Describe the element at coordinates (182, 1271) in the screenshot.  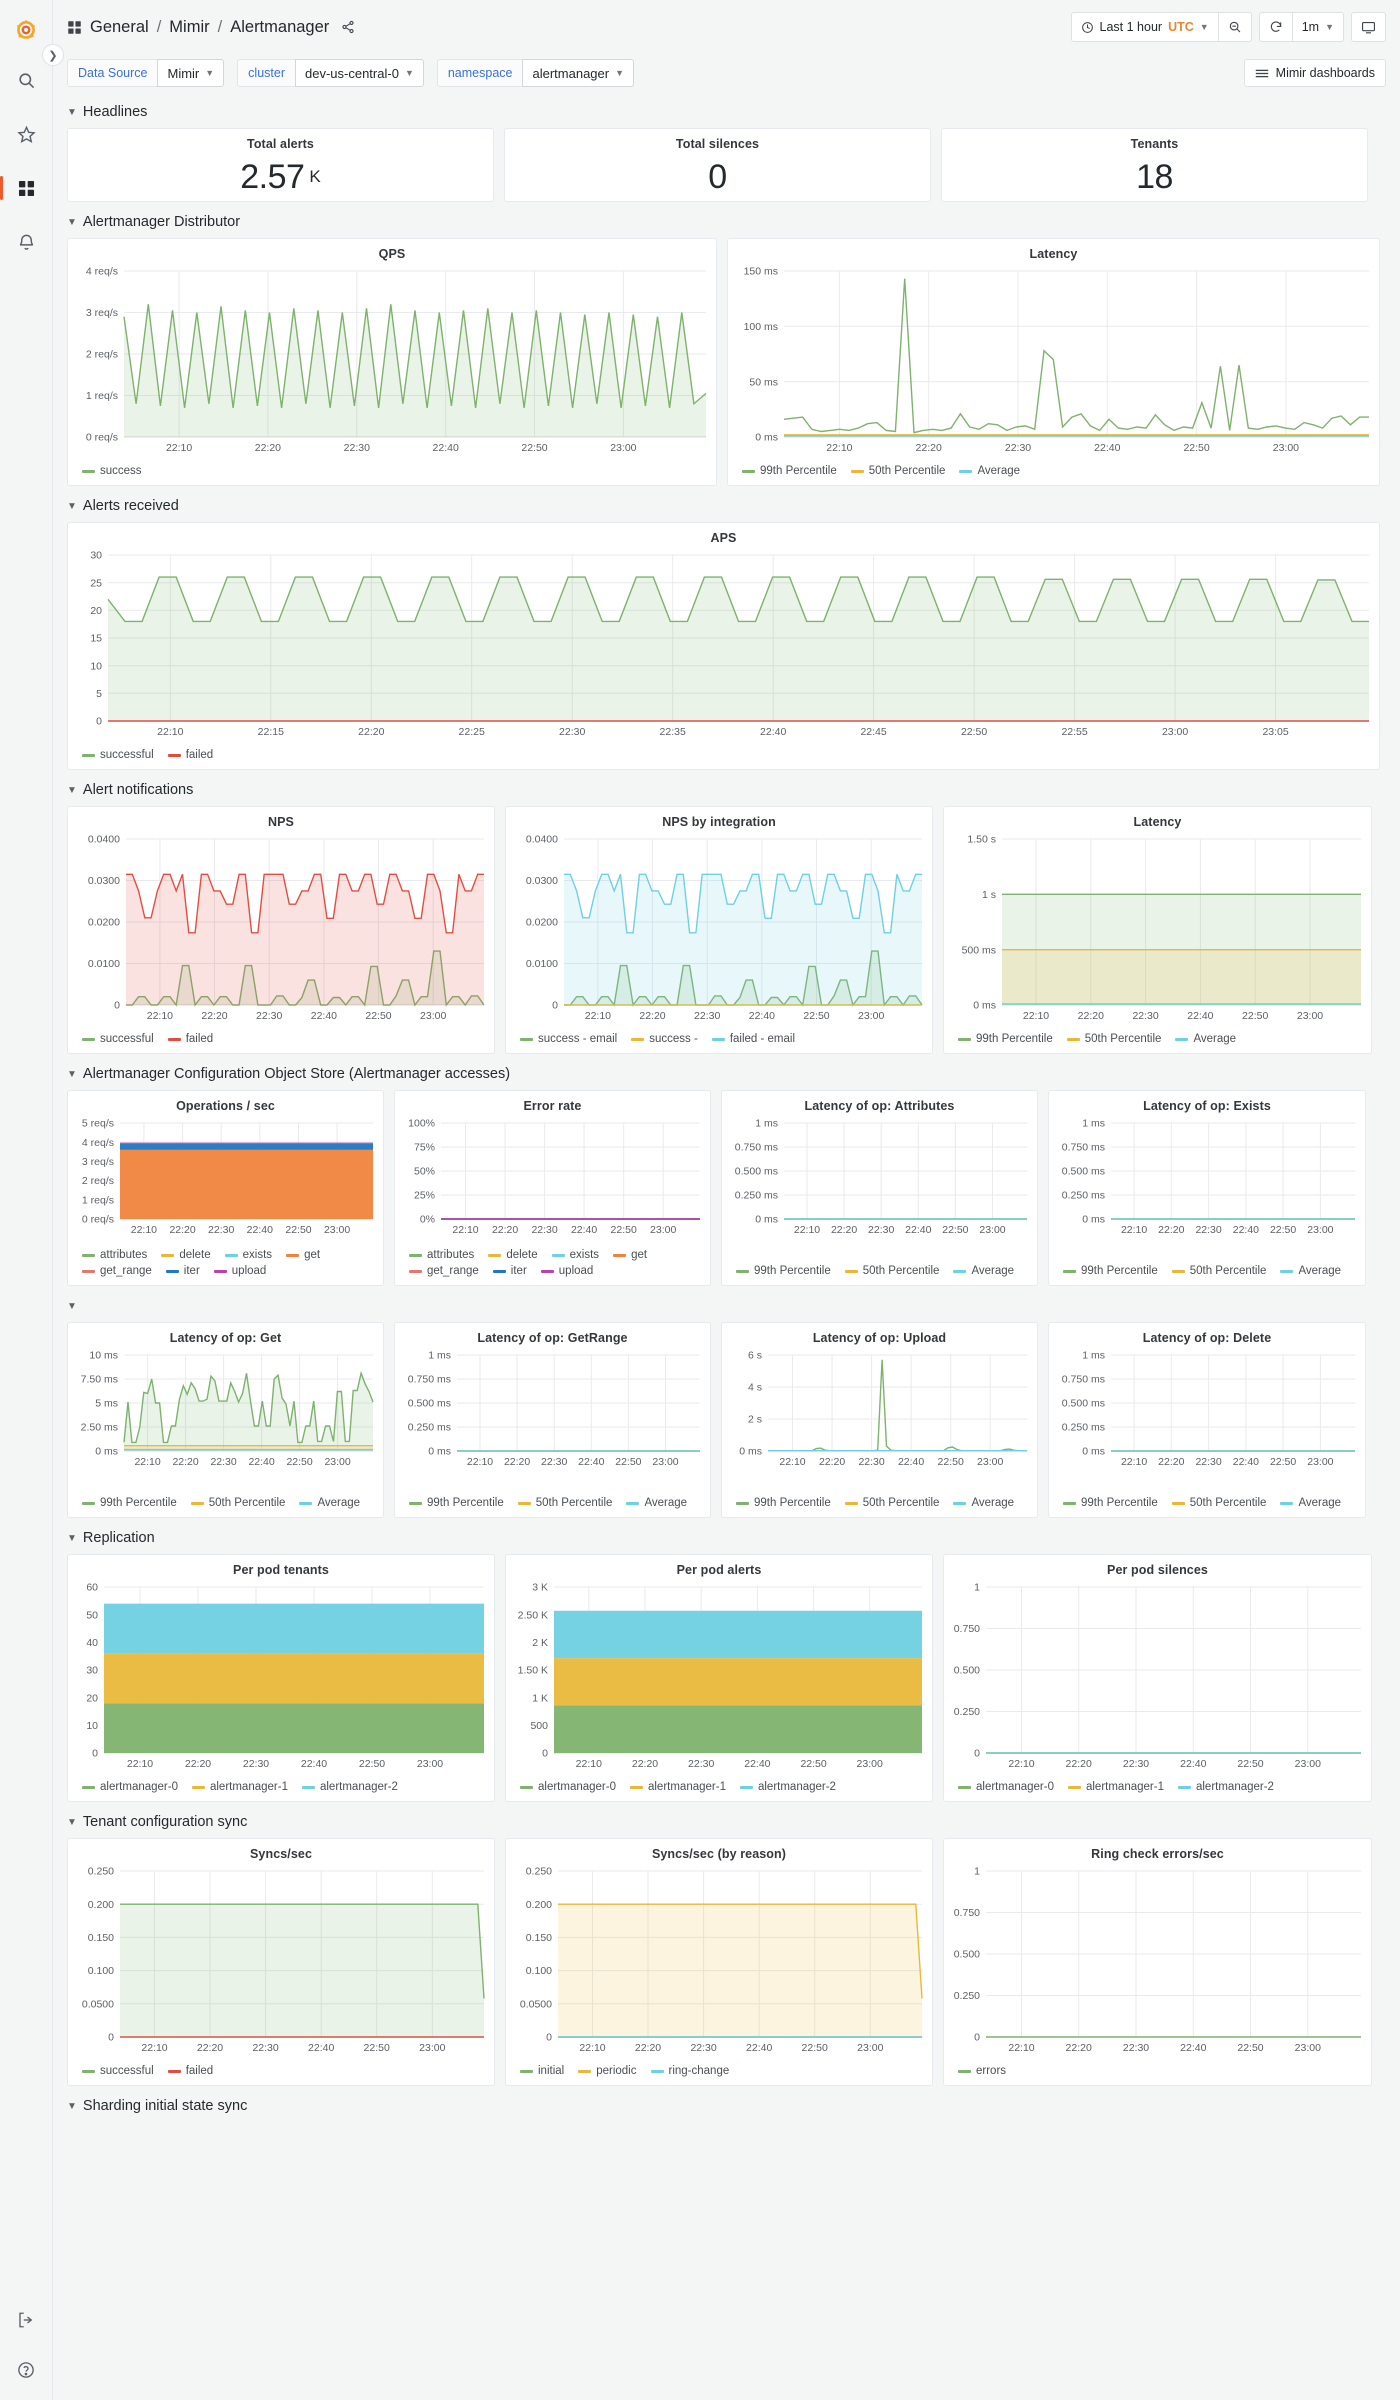
I see `legend-item: iter` at that location.